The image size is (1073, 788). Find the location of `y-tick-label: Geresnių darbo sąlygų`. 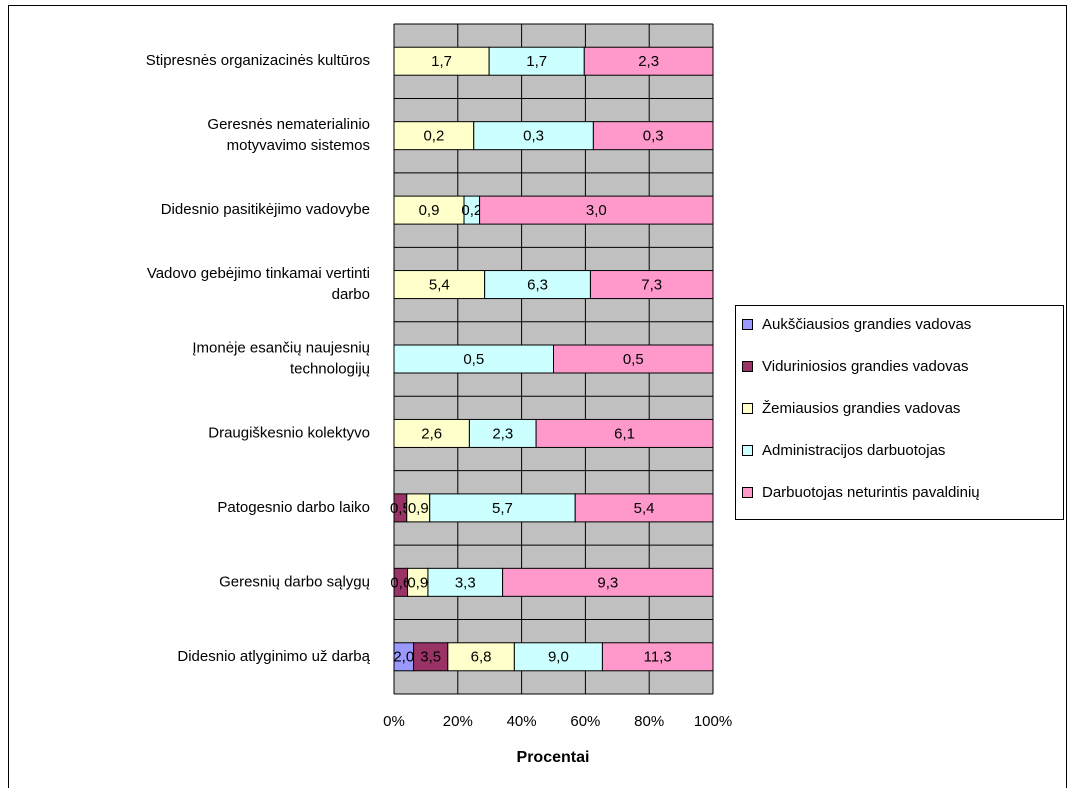

y-tick-label: Geresnių darbo sąlygų is located at coordinates (294, 581).